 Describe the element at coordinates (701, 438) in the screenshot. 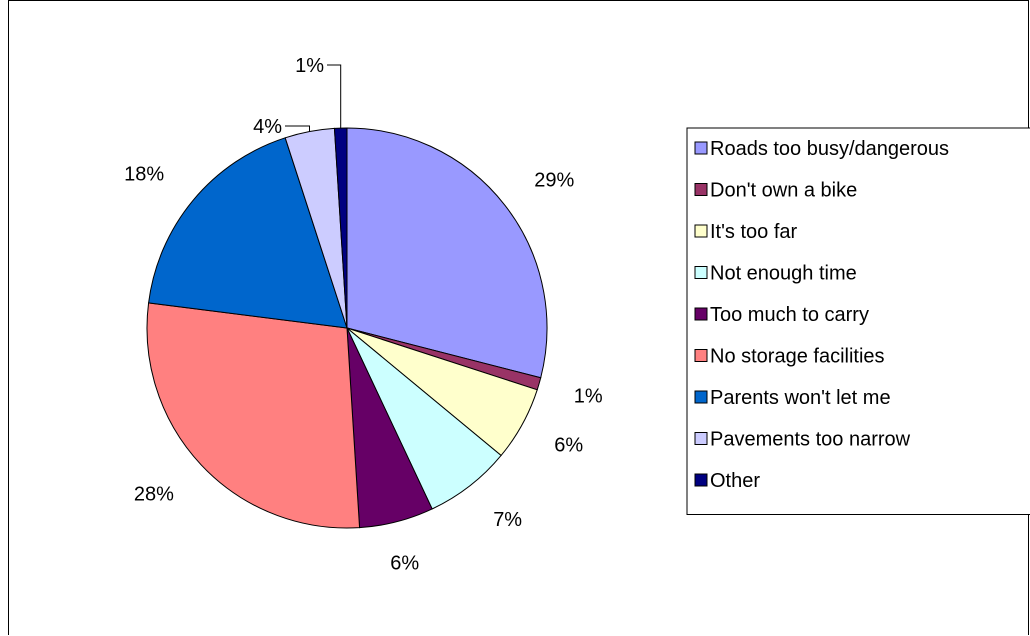

I see `legend-swatch-pavements-too-narrow` at that location.